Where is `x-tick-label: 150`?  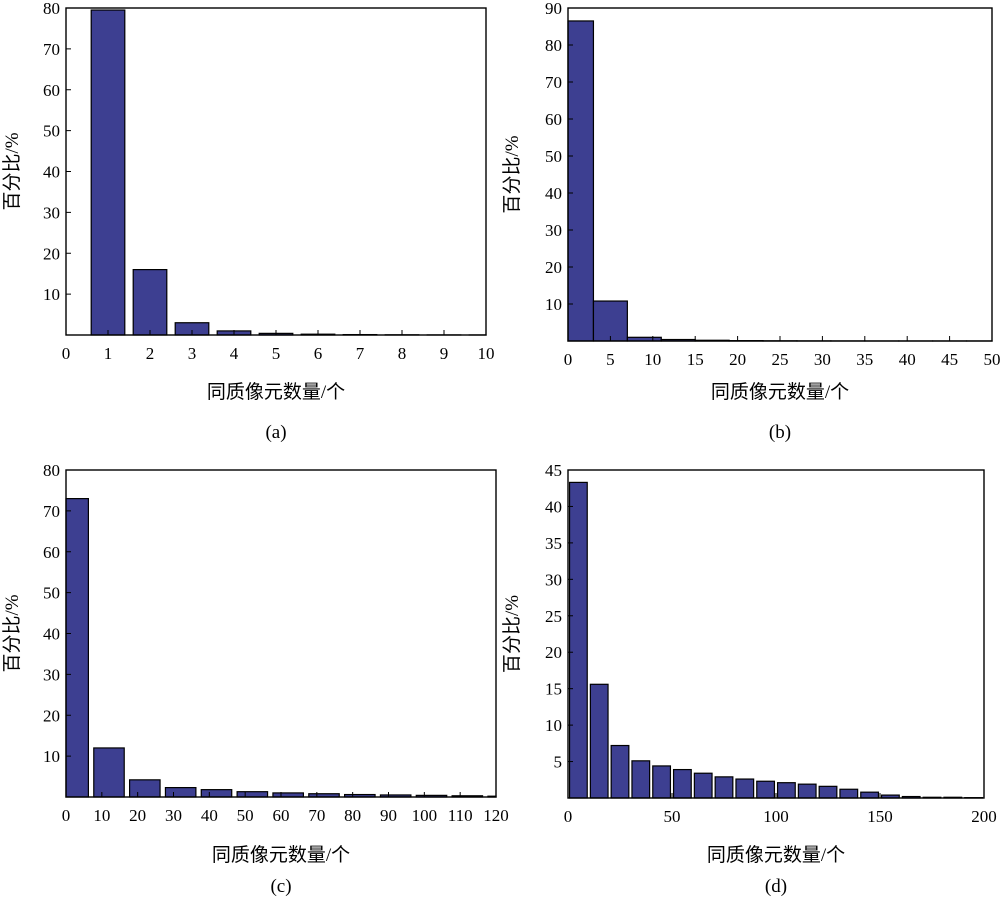
x-tick-label: 150 is located at coordinates (880, 816).